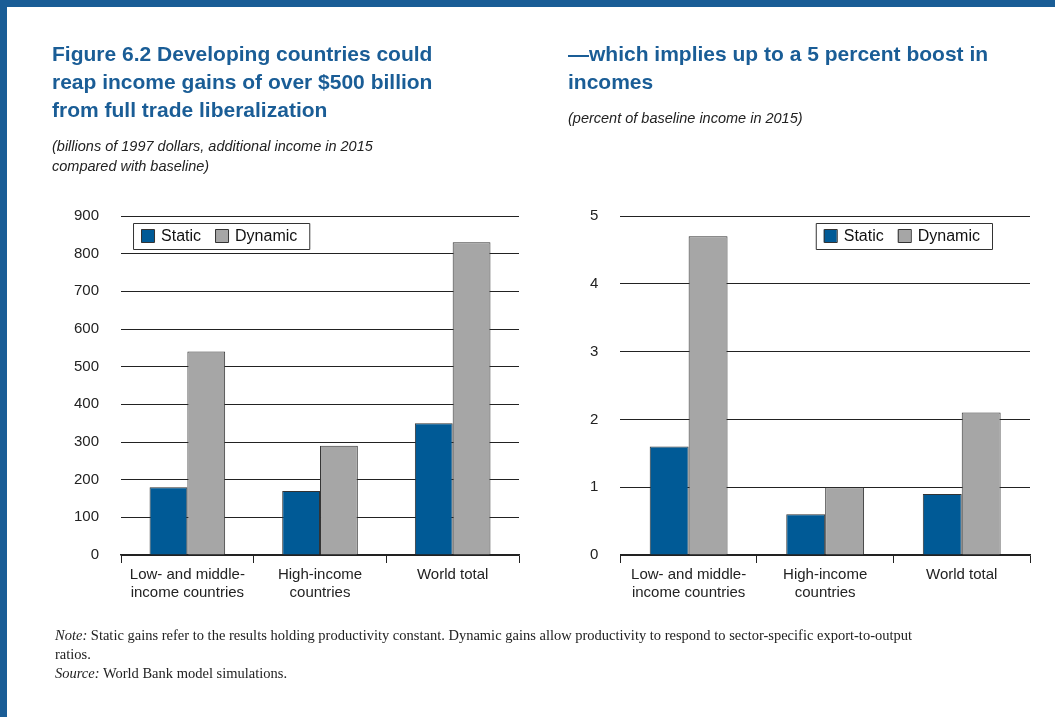  What do you see at coordinates (594, 418) in the screenshot?
I see `y-tick-label: 2` at bounding box center [594, 418].